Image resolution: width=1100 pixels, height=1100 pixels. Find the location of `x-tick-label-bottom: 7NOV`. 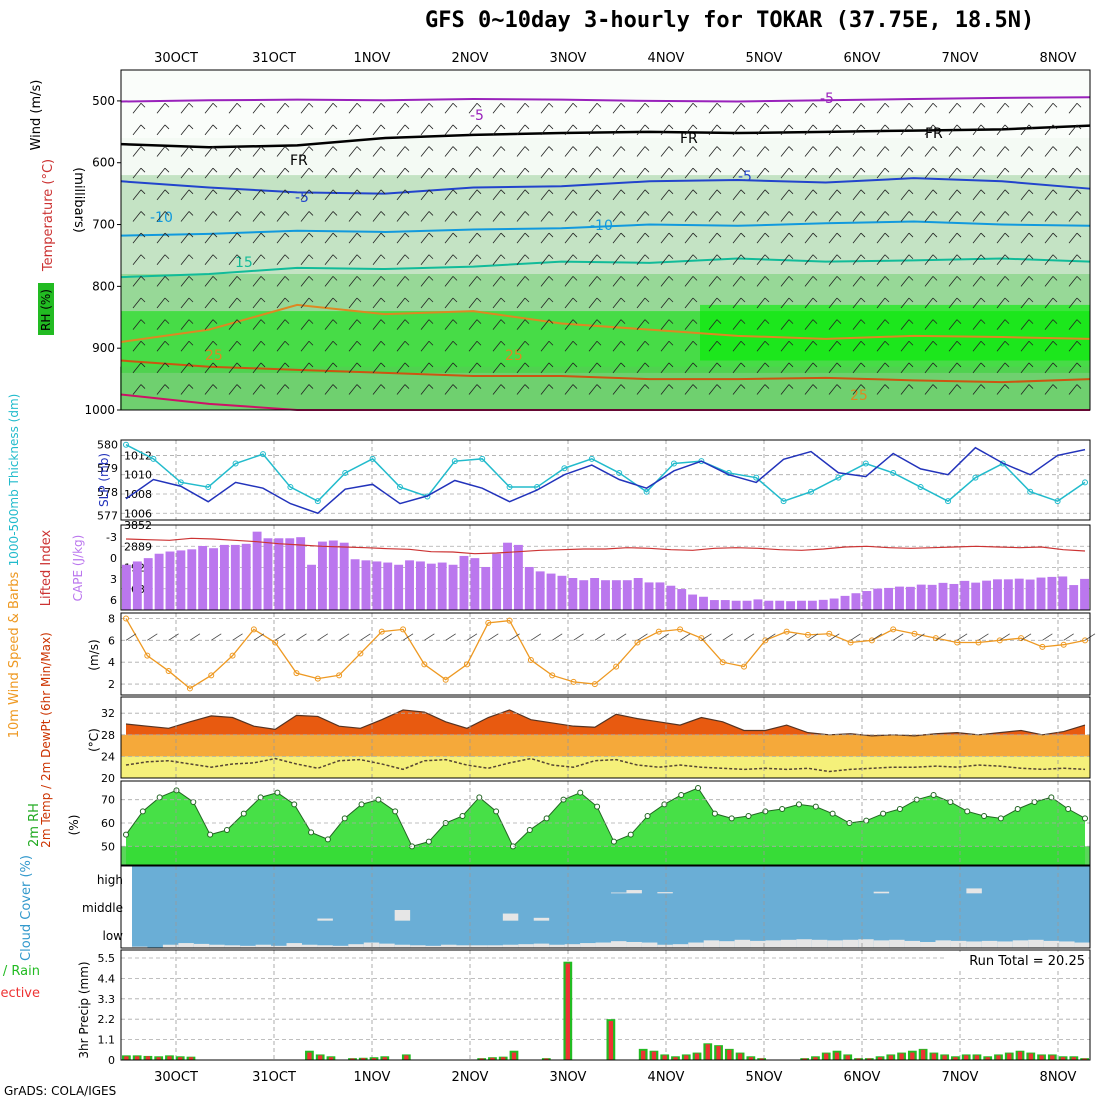

x-tick-label-bottom: 7NOV is located at coordinates (960, 1077).